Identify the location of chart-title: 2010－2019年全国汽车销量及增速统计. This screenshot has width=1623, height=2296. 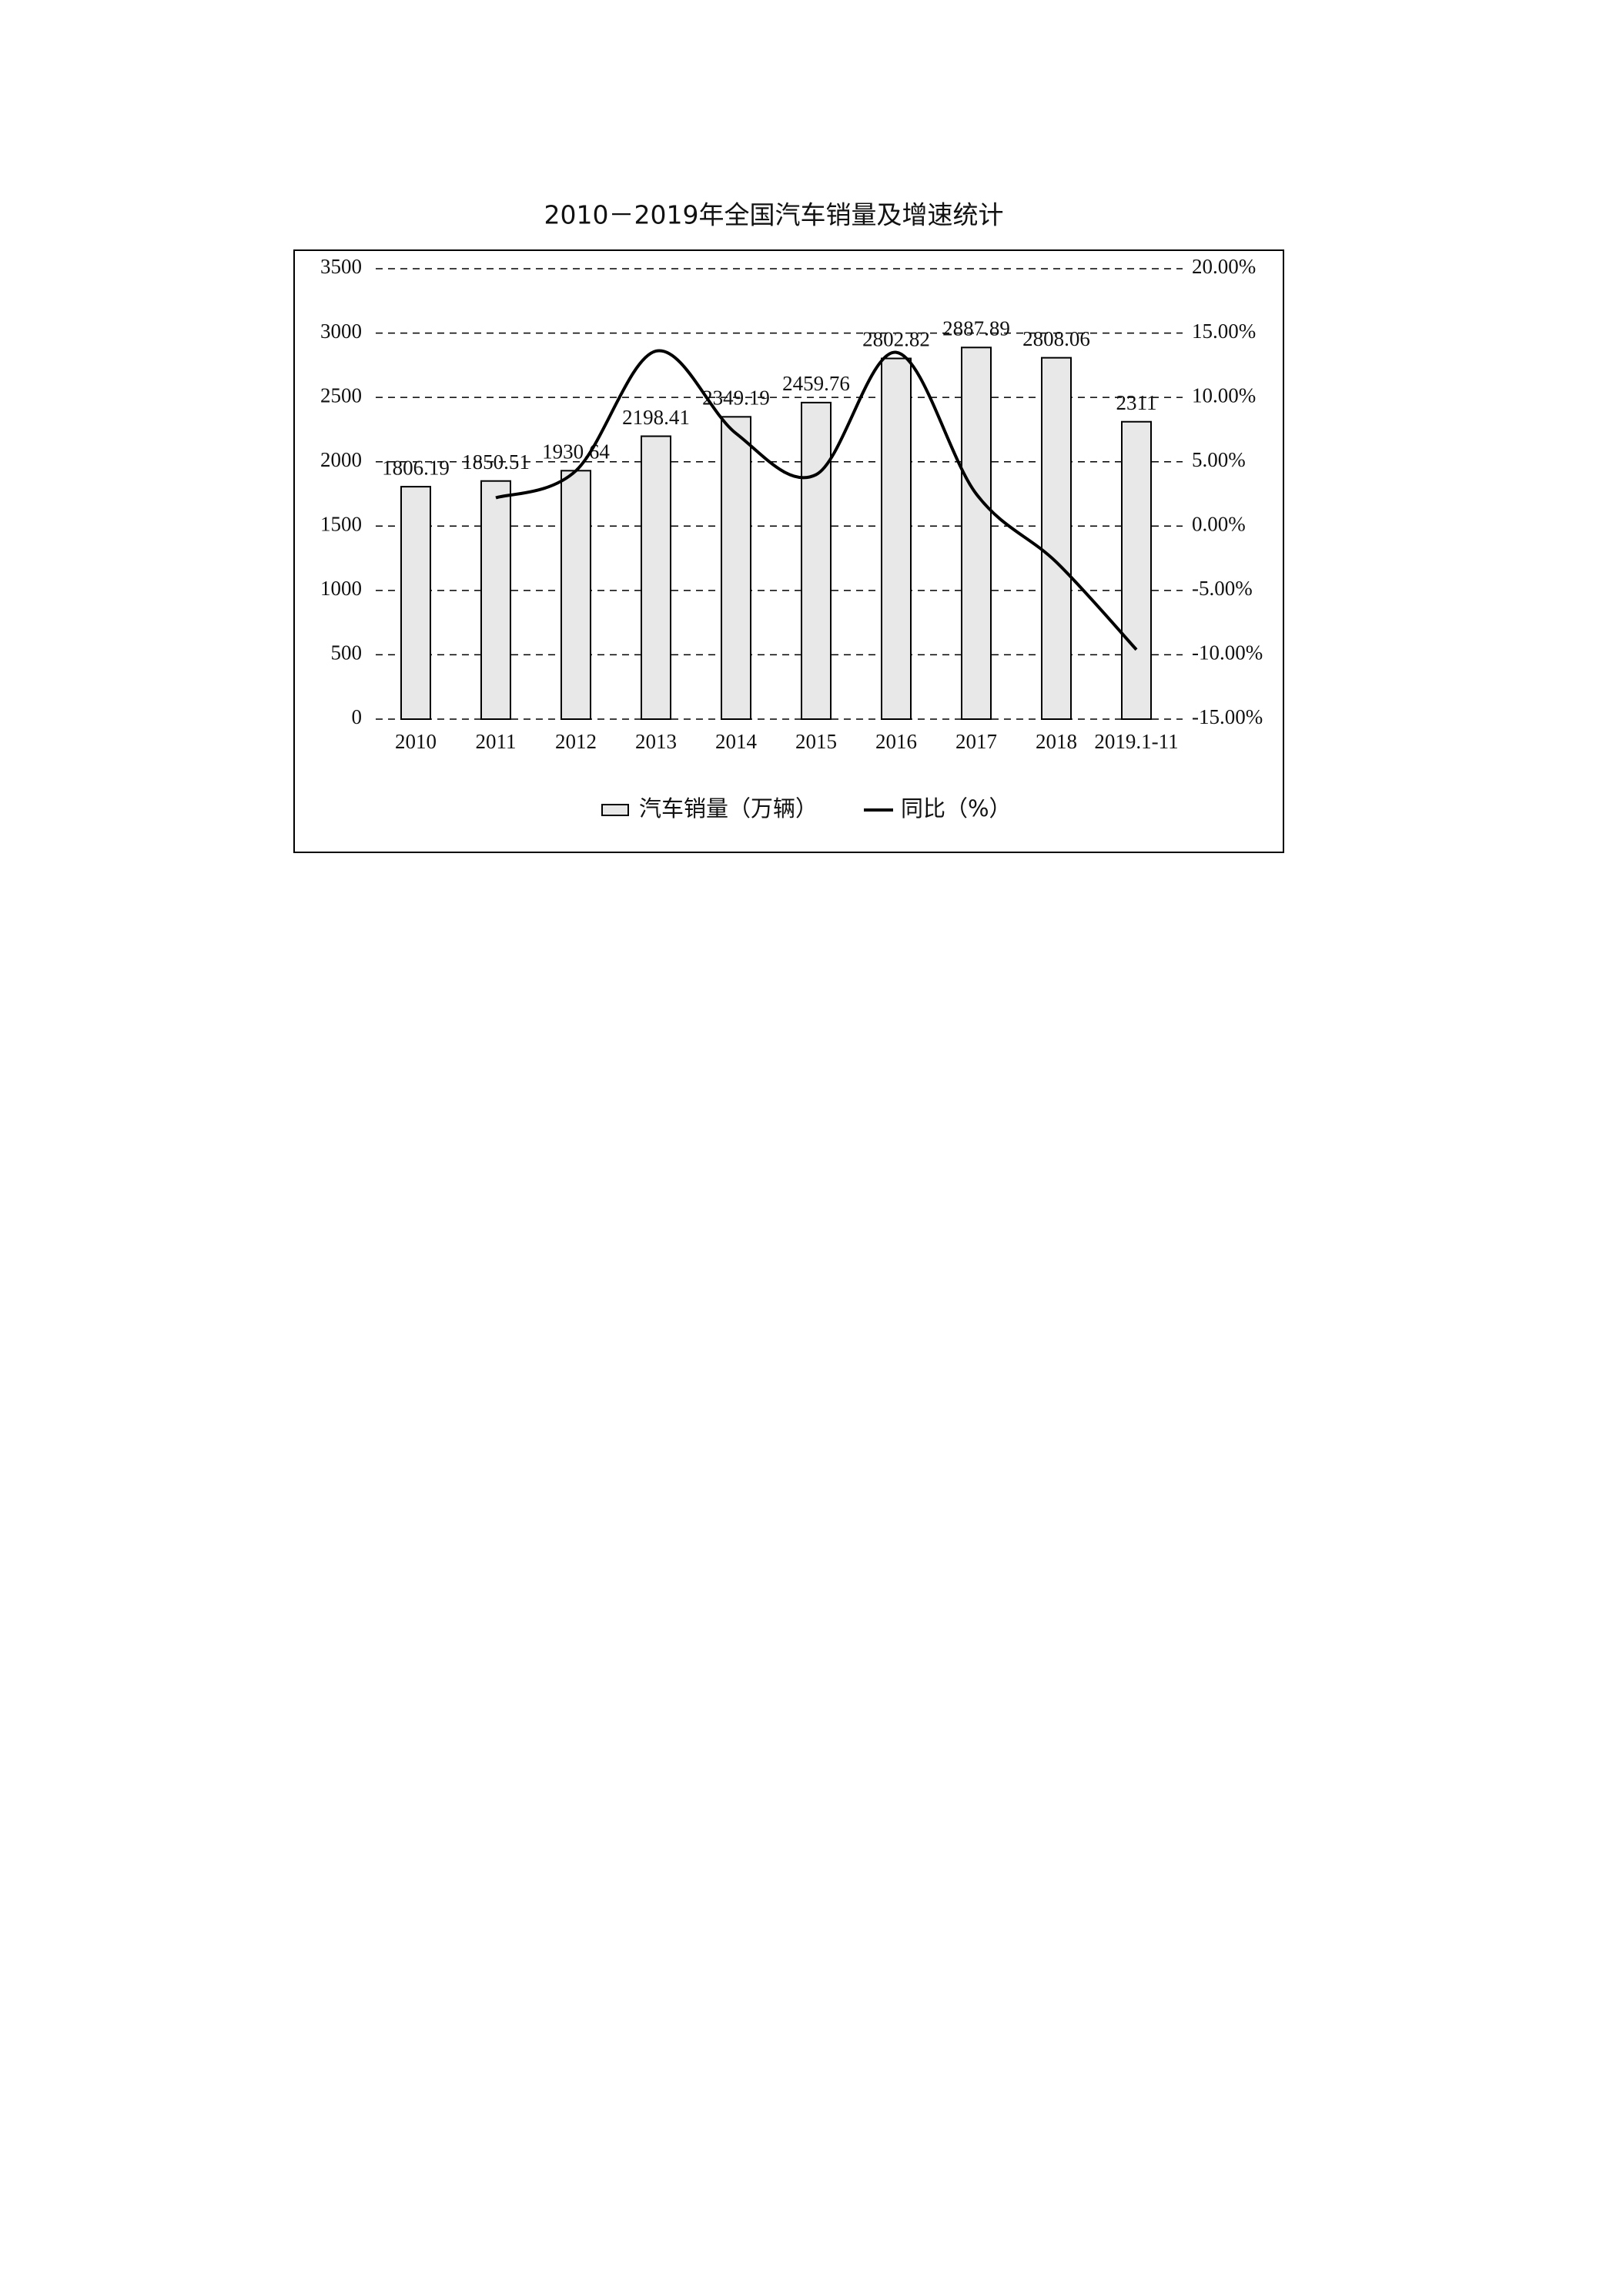
(774, 215).